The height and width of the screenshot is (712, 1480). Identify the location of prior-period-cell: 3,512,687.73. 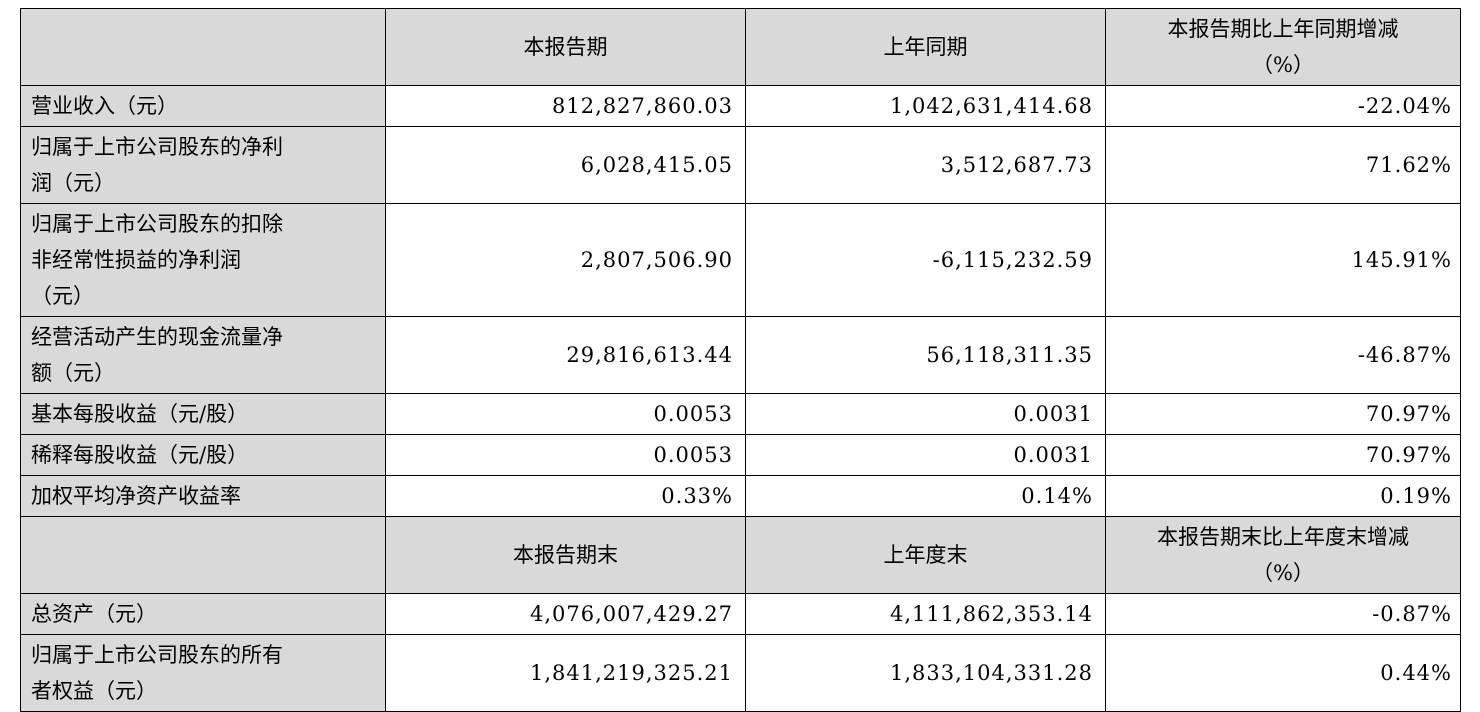
(925, 165).